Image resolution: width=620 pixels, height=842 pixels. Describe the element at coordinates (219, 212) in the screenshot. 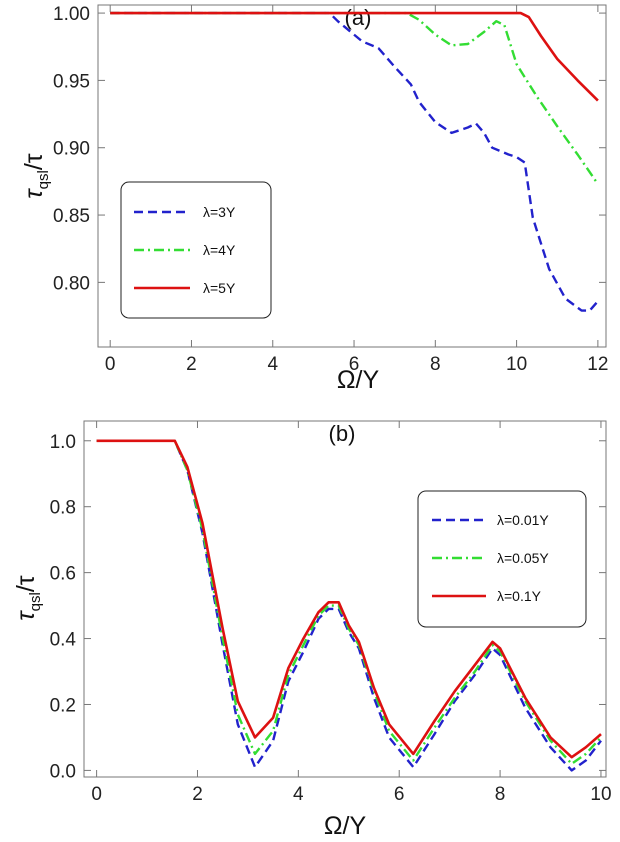

I see `panel-a-legend-label-1: λ=3Υ` at that location.